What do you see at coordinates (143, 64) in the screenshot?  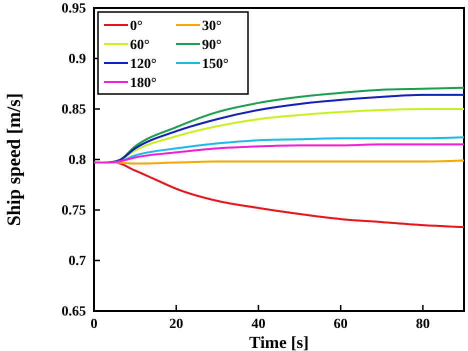 I see `legend-label: 120°` at bounding box center [143, 64].